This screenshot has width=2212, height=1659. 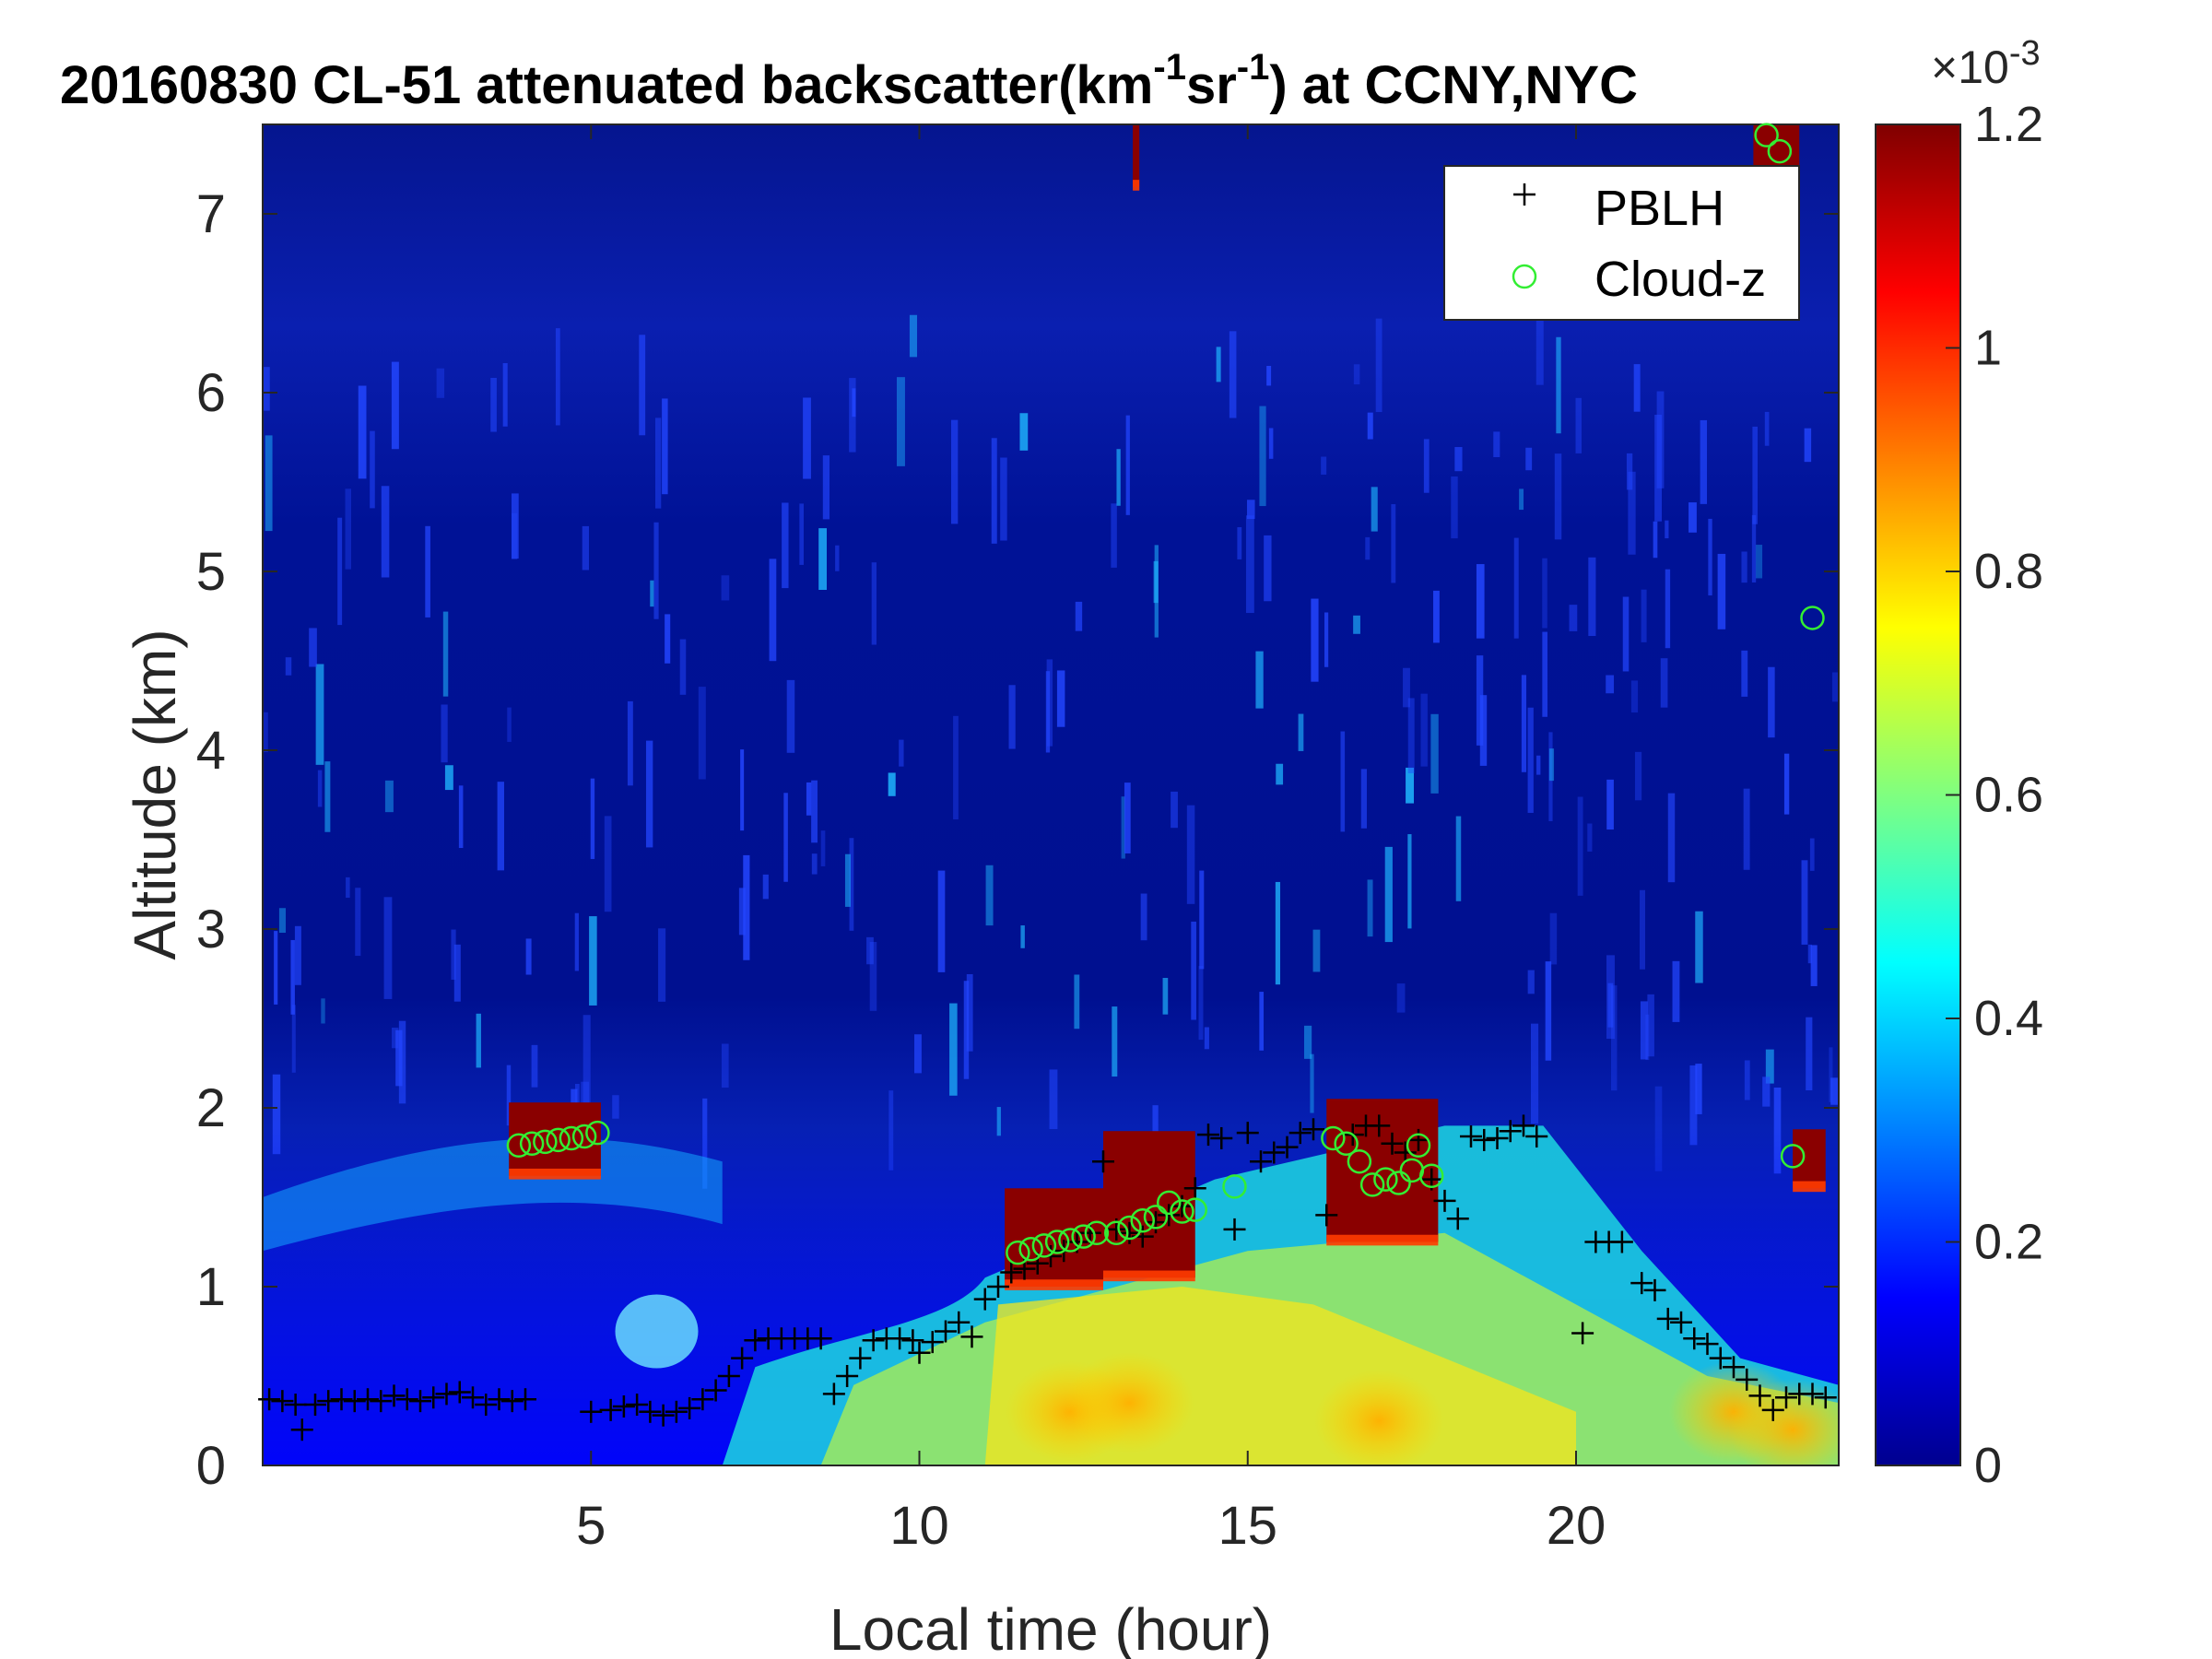 I want to click on colorbar-tick-label: 0.8, so click(x=2008, y=571).